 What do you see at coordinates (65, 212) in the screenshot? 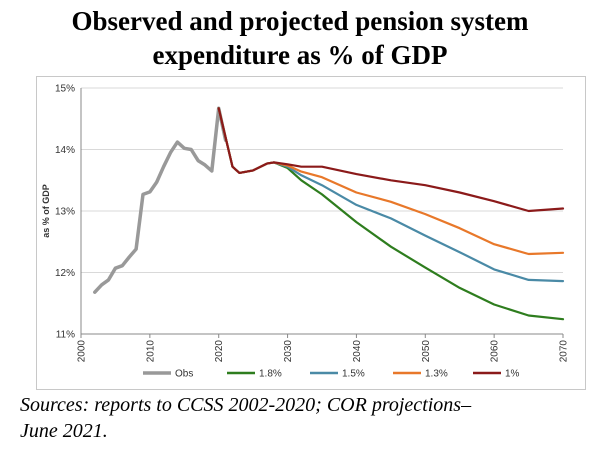
I see `y-tick-label: 13%` at bounding box center [65, 212].